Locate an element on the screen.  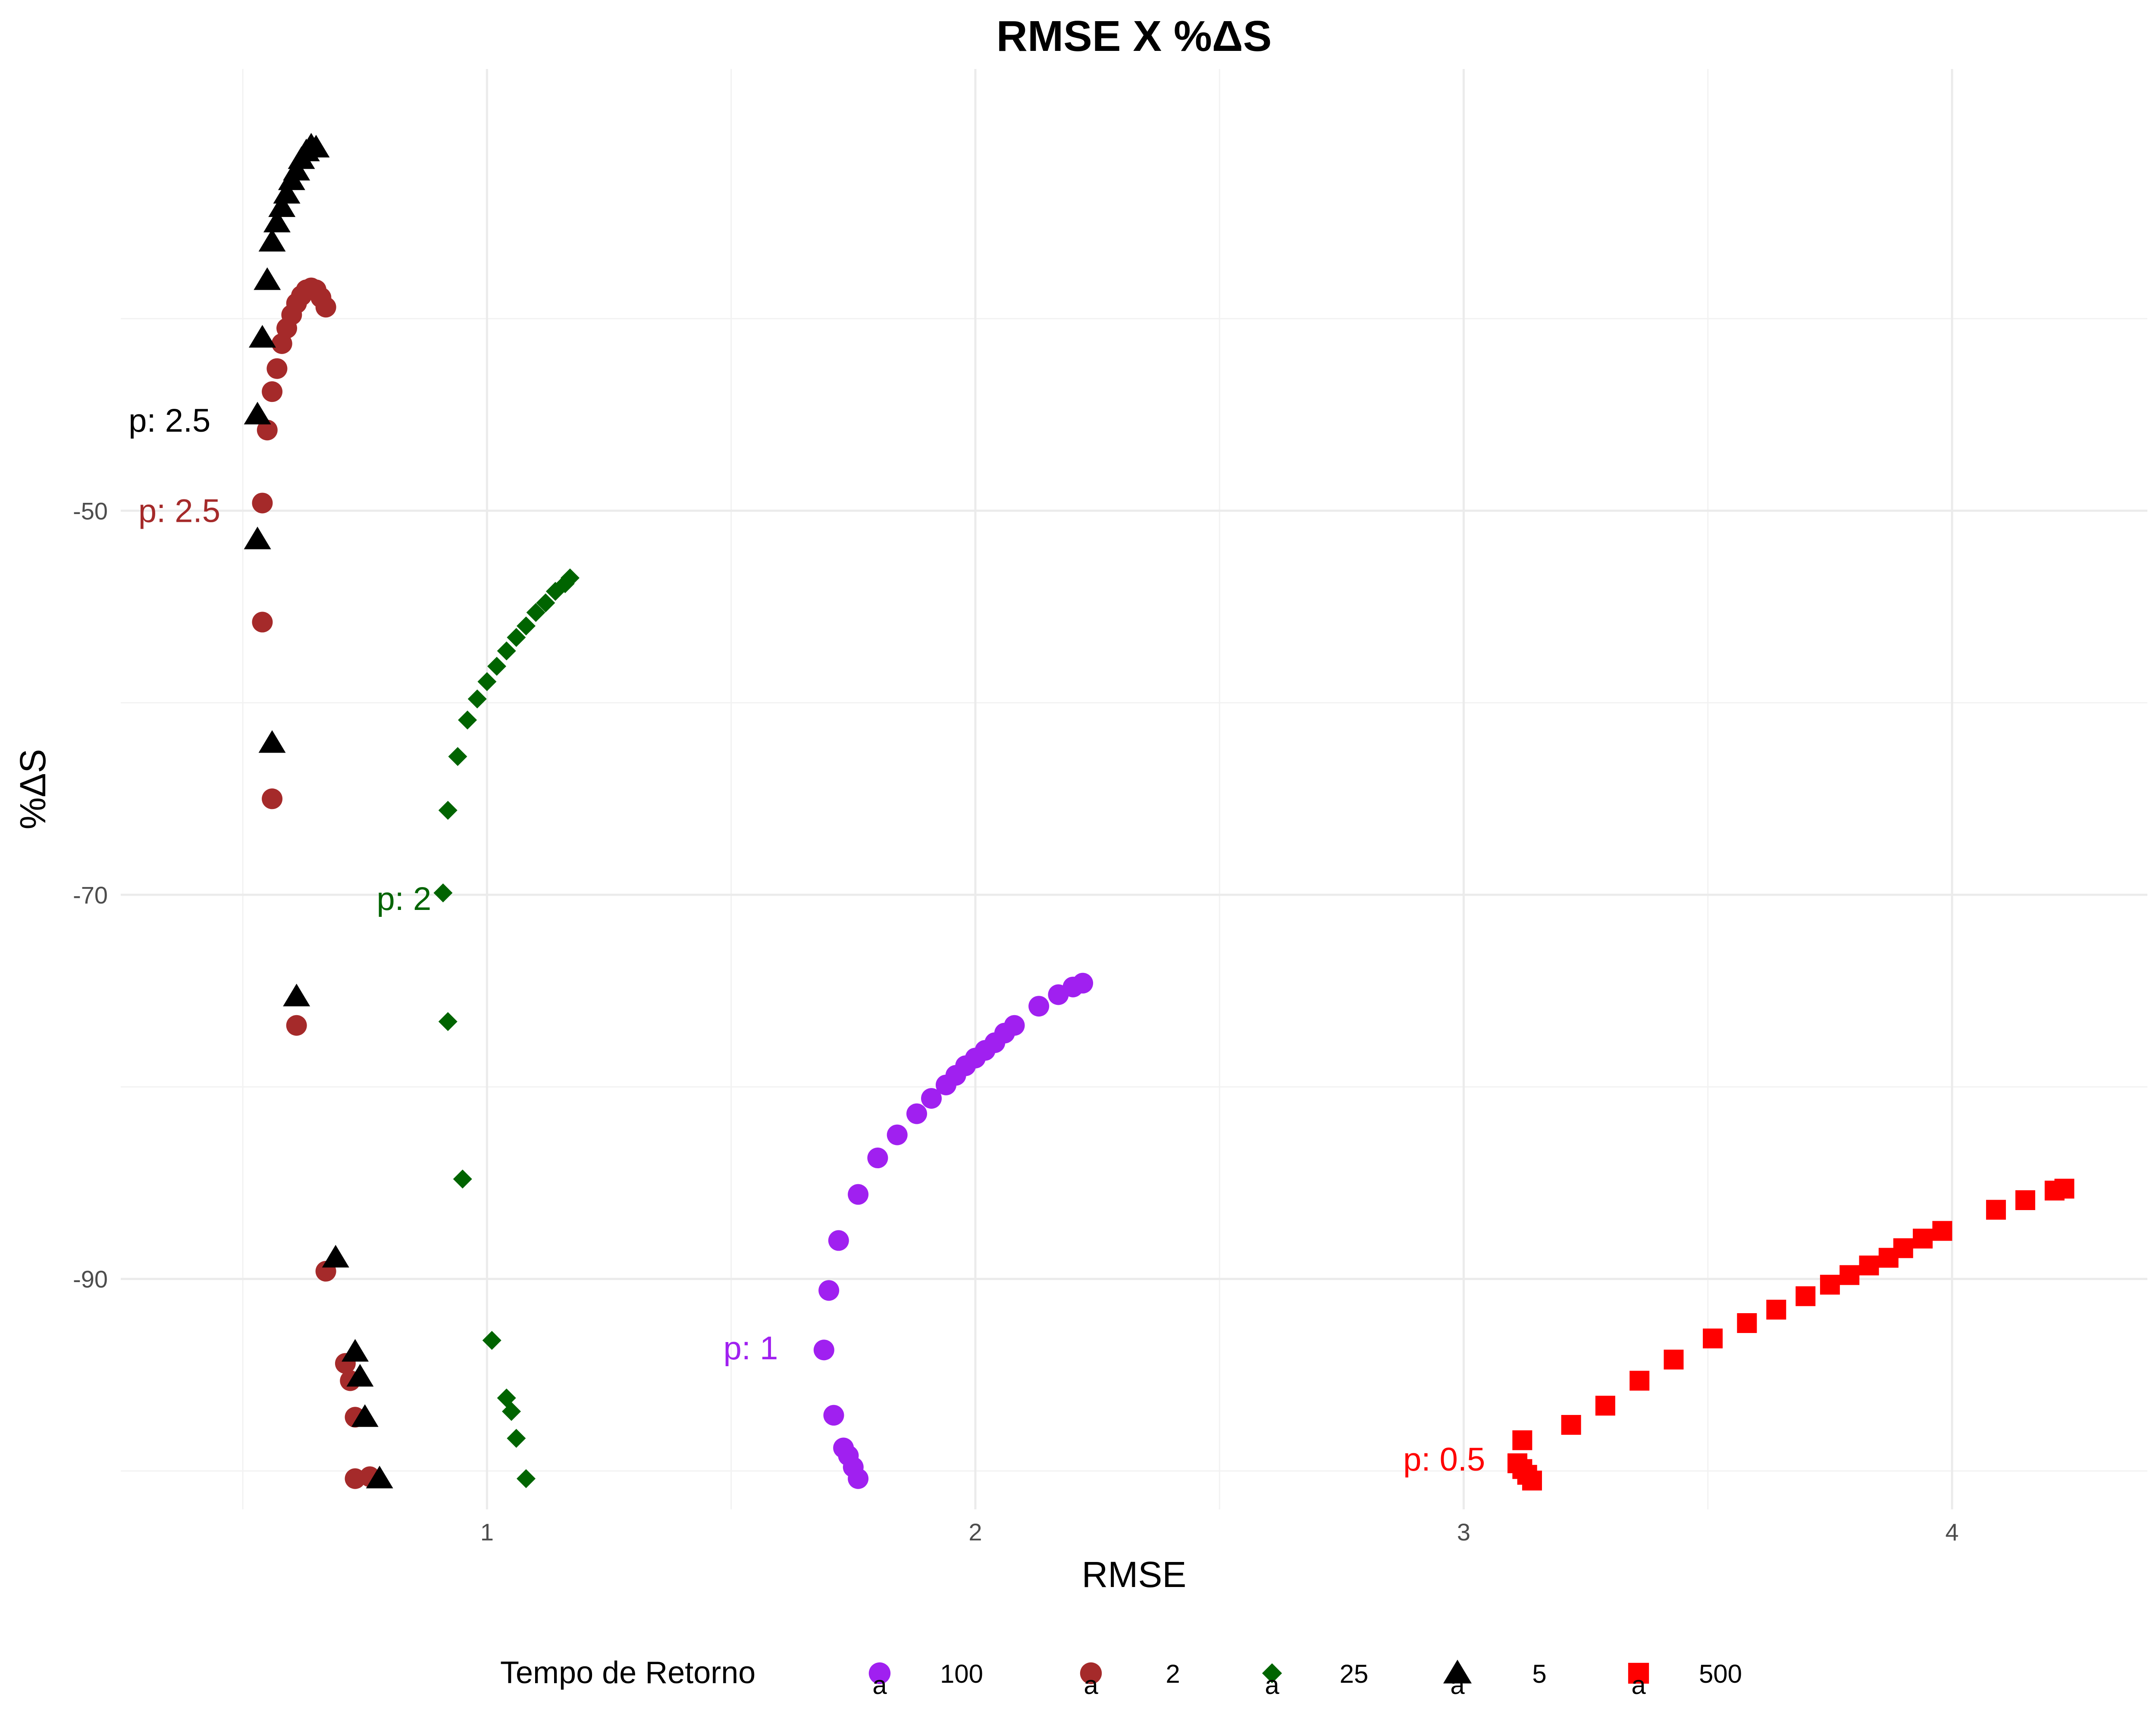
legend-entry-100: a 100 is located at coordinates (925, 1680).